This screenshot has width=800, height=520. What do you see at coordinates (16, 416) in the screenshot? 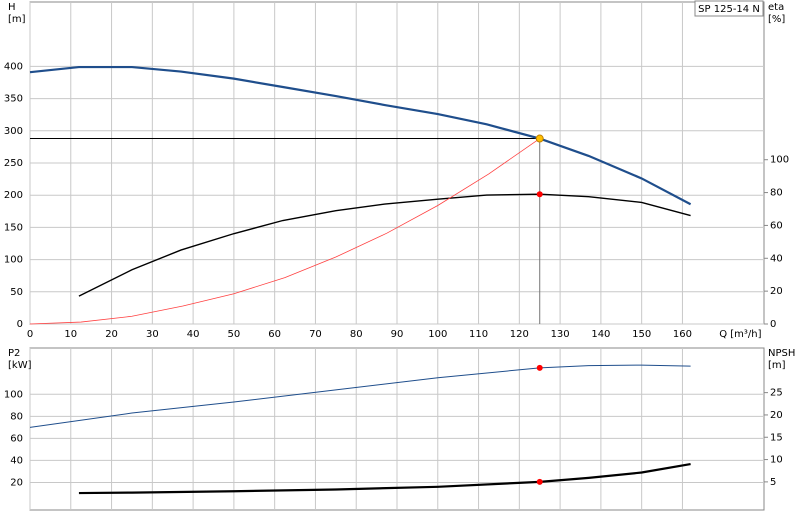
I see `y-tick-label: 80` at bounding box center [16, 416].